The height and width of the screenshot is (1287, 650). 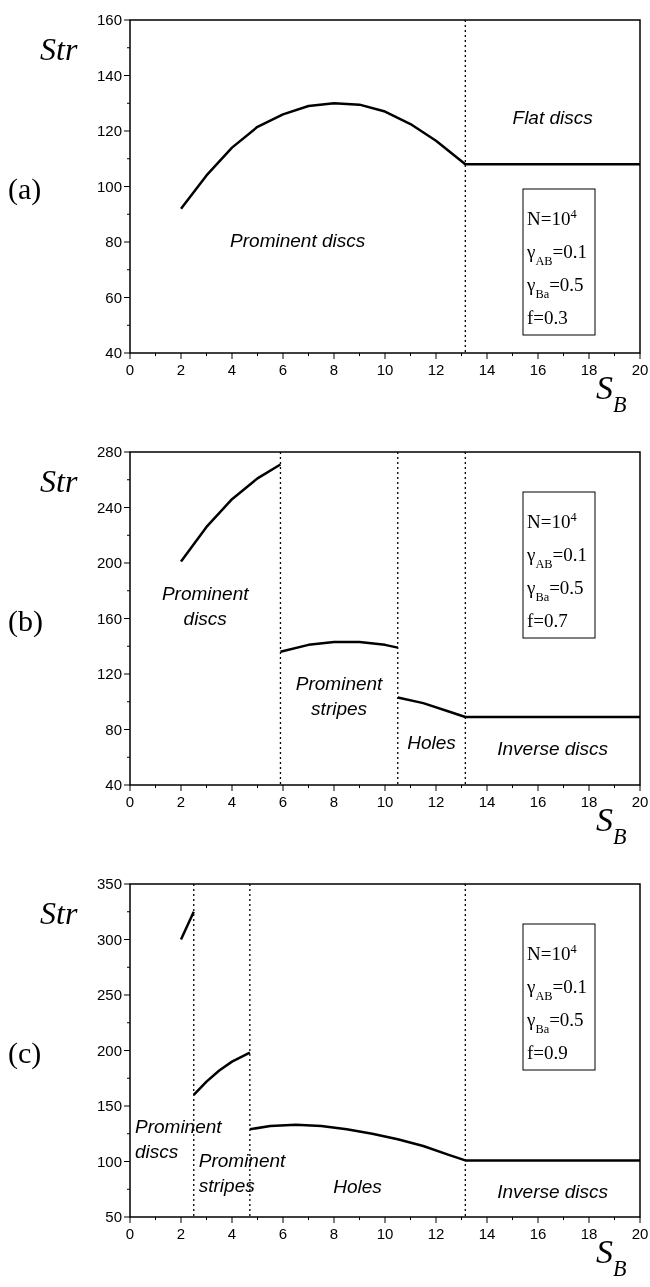 What do you see at coordinates (547, 1052) in the screenshot?
I see `annotation: f=0.9` at bounding box center [547, 1052].